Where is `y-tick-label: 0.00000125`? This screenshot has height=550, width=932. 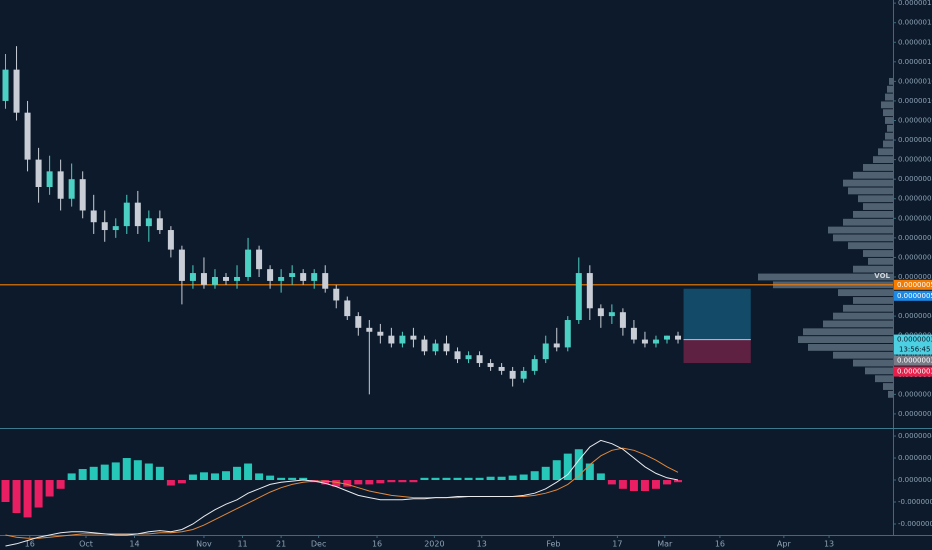 y-tick-label: 0.00000125 is located at coordinates (915, 3).